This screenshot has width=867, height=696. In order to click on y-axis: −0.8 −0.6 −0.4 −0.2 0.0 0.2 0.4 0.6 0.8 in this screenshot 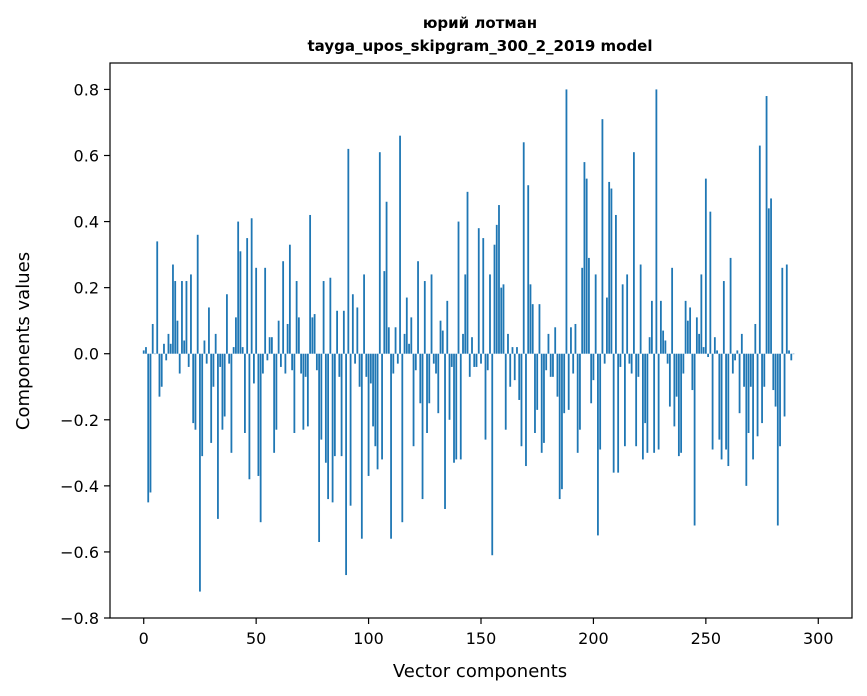, I will do `click(85, 354)`.